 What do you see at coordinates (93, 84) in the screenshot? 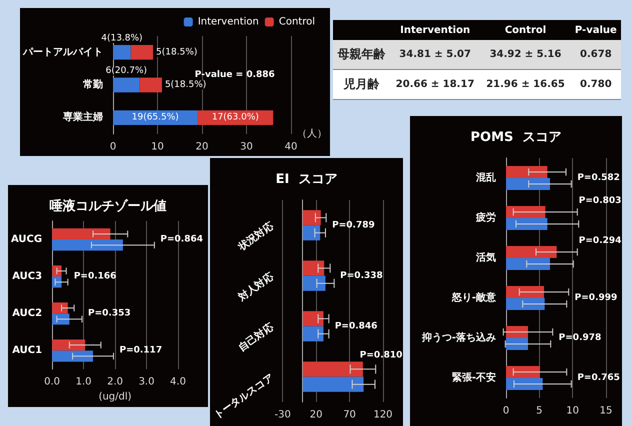
I see `y-tick-label: 常勤` at bounding box center [93, 84].